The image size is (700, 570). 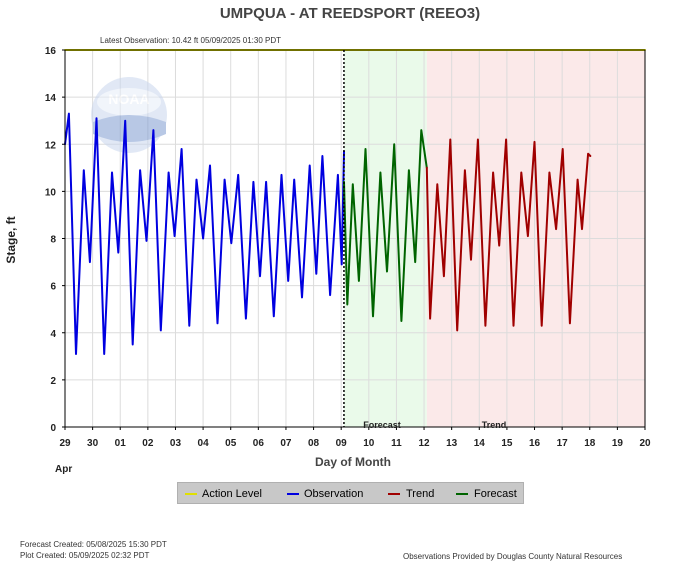 What do you see at coordinates (121, 443) in the screenshot?
I see `x-tick-label: 01` at bounding box center [121, 443].